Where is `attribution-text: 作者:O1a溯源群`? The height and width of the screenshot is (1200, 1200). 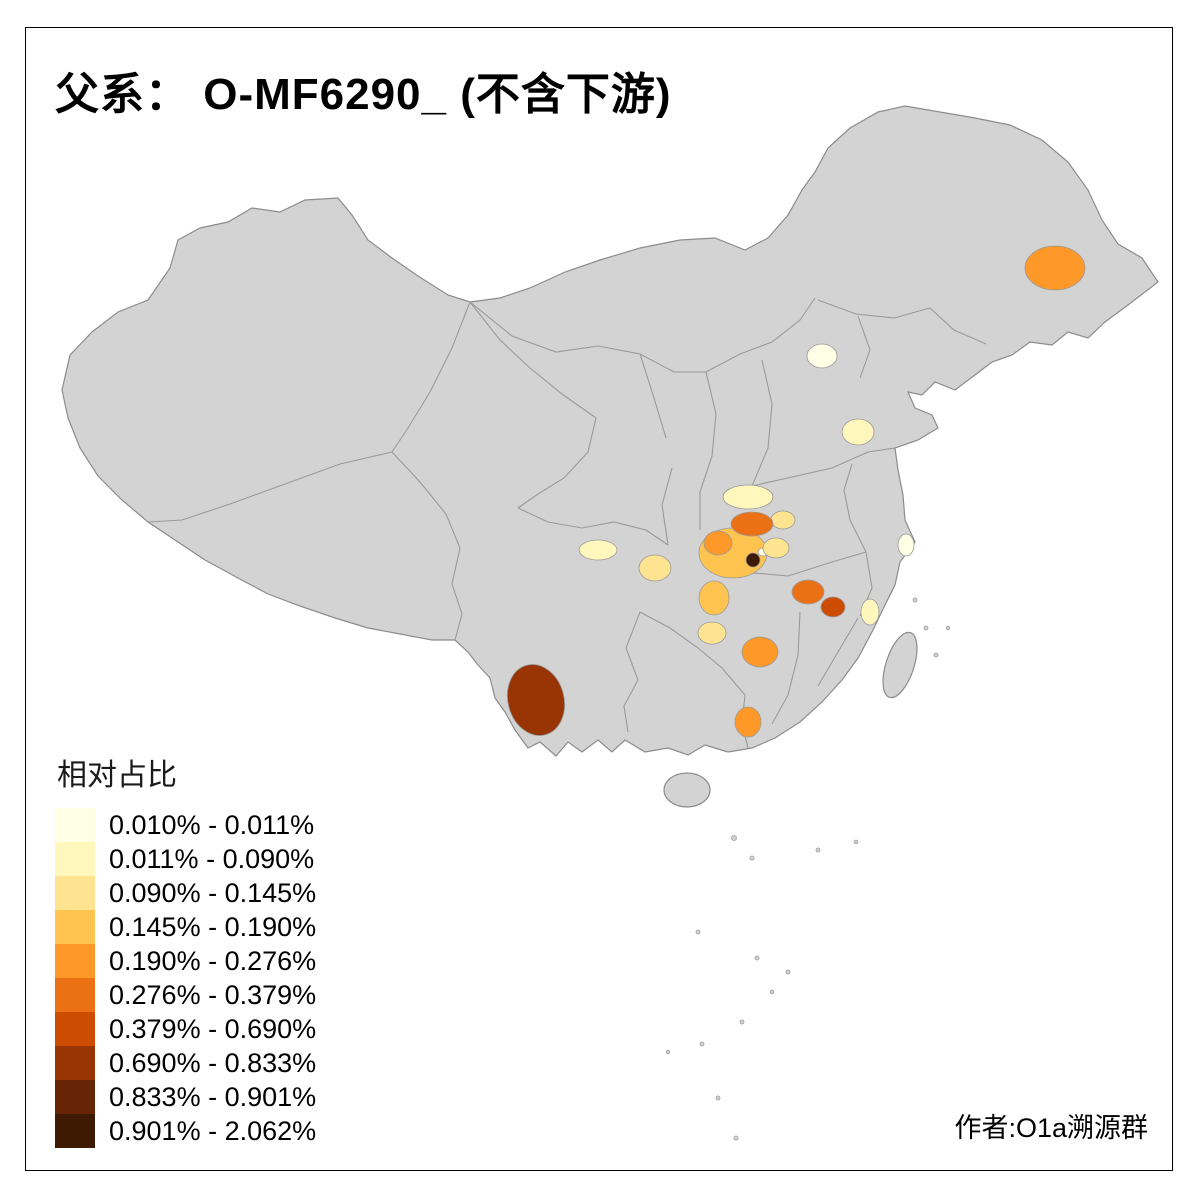 attribution-text: 作者:O1a溯源群 is located at coordinates (1051, 1128).